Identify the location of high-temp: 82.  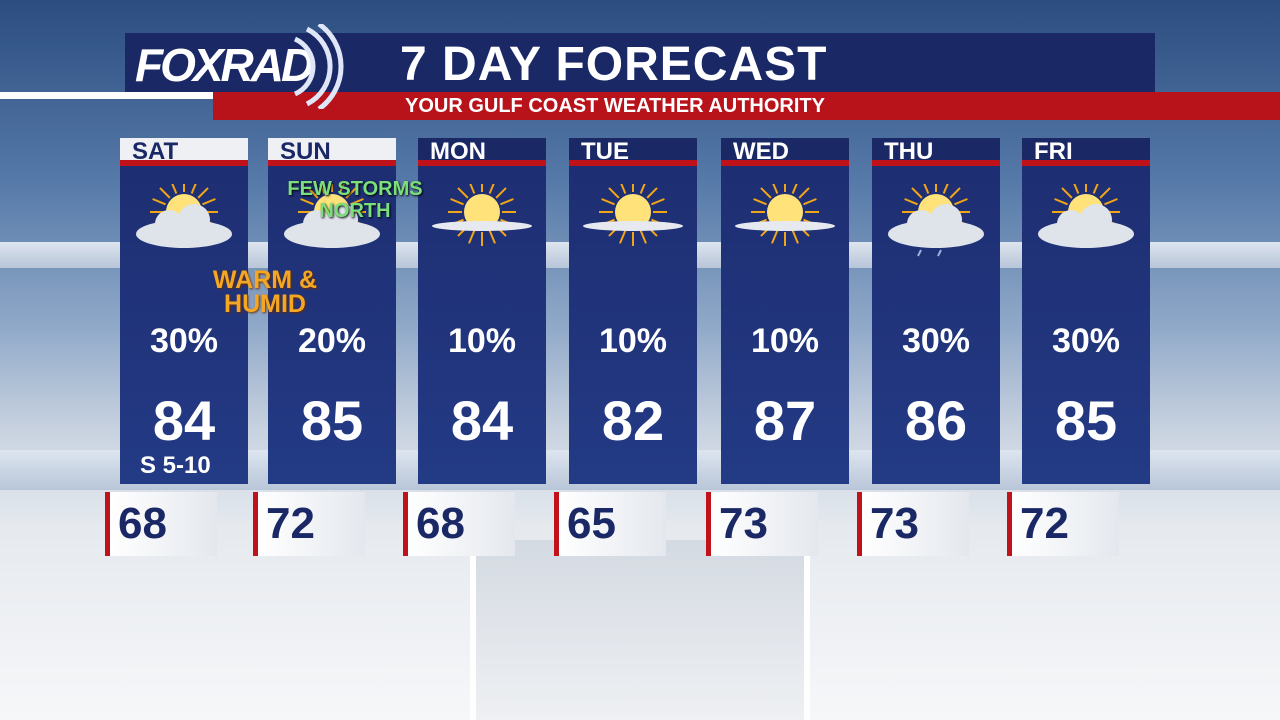
(633, 420).